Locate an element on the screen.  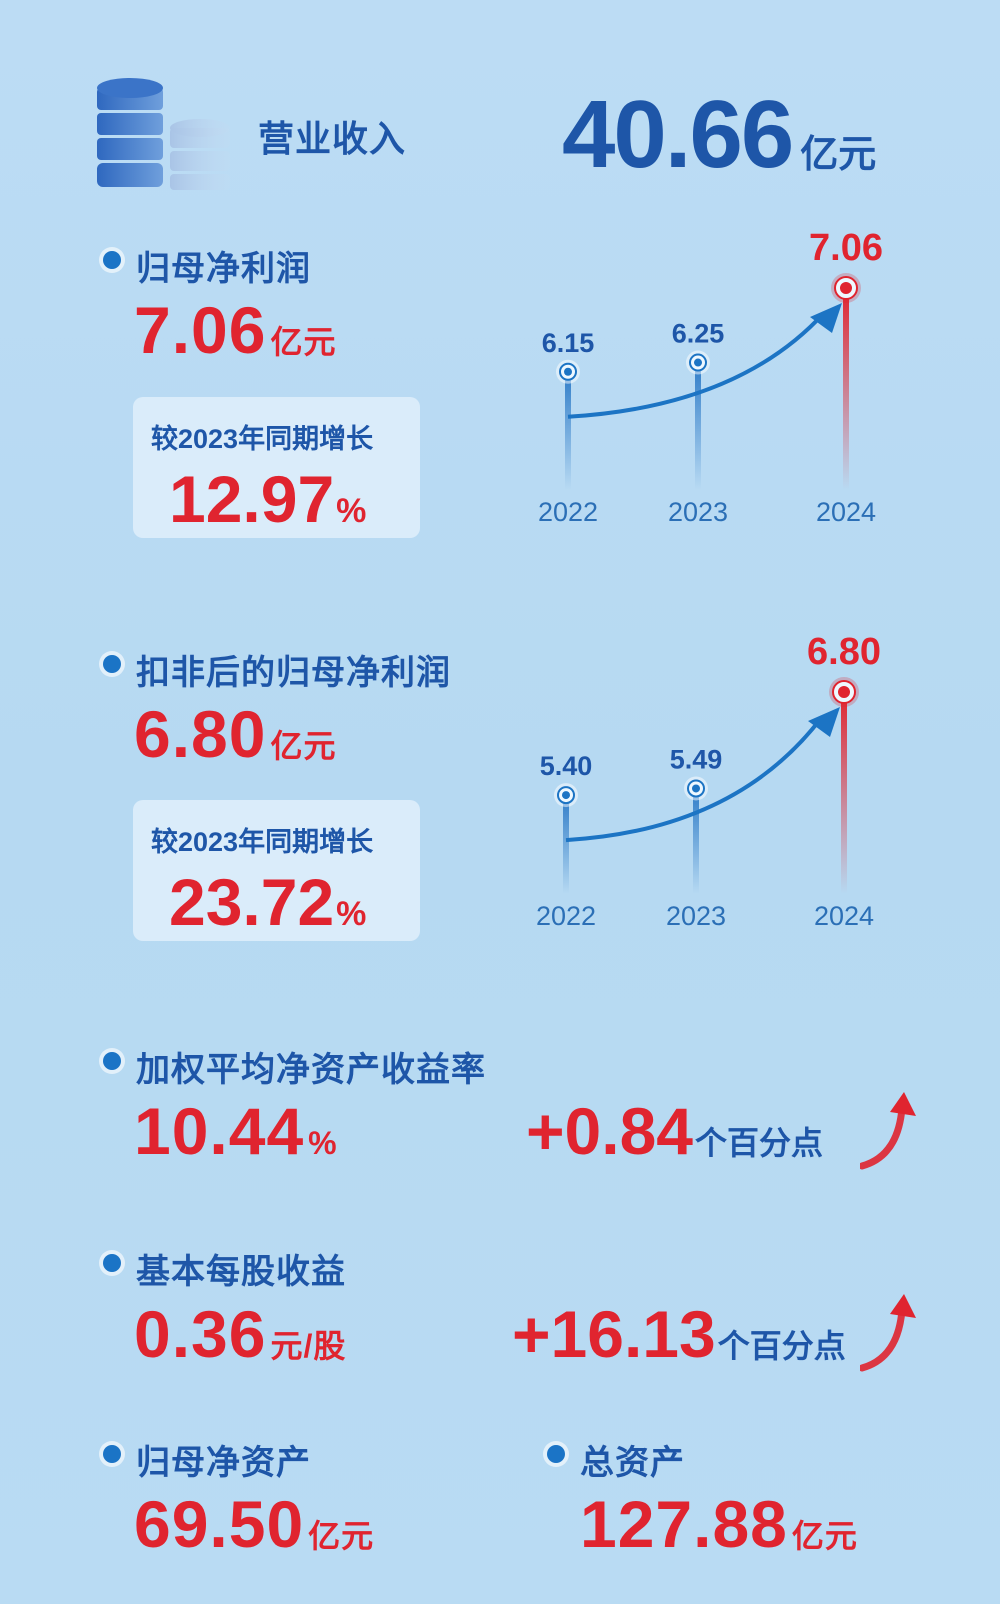
net-profit-chart: 6.15 2022 6.25 2023 7.06 2024 is located at coordinates (710, 377).